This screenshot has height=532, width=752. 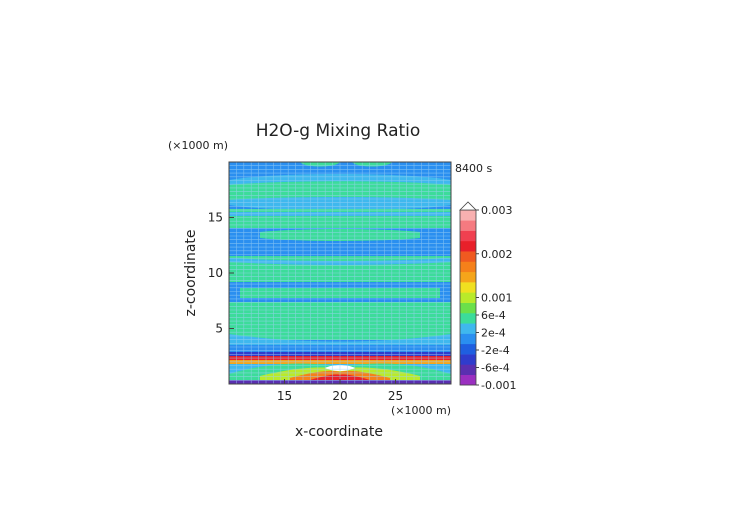 What do you see at coordinates (497, 298) in the screenshot?
I see `colorbar-tick-label: 0.001` at bounding box center [497, 298].